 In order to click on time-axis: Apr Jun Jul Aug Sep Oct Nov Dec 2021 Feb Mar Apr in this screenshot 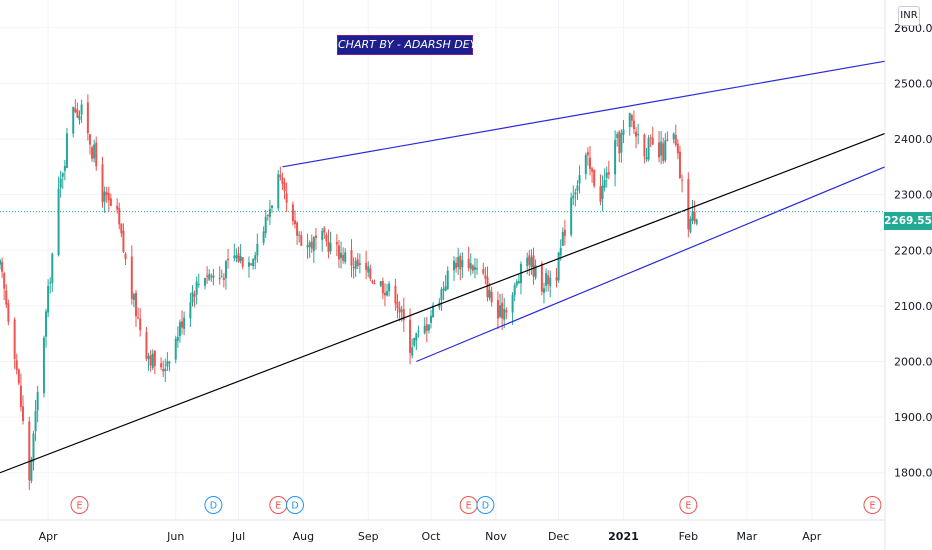, I will do `click(442, 531)`.